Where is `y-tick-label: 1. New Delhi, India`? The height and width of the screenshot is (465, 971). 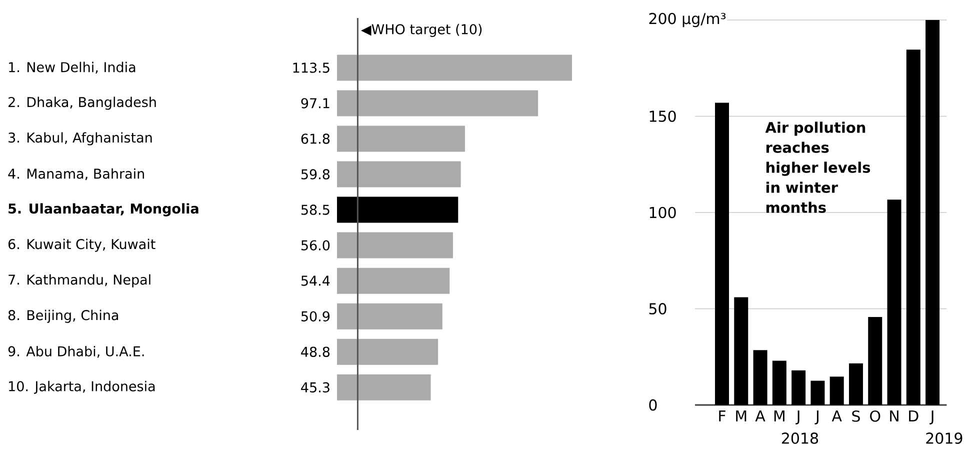
y-tick-label: 1. New Delhi, India is located at coordinates (72, 68).